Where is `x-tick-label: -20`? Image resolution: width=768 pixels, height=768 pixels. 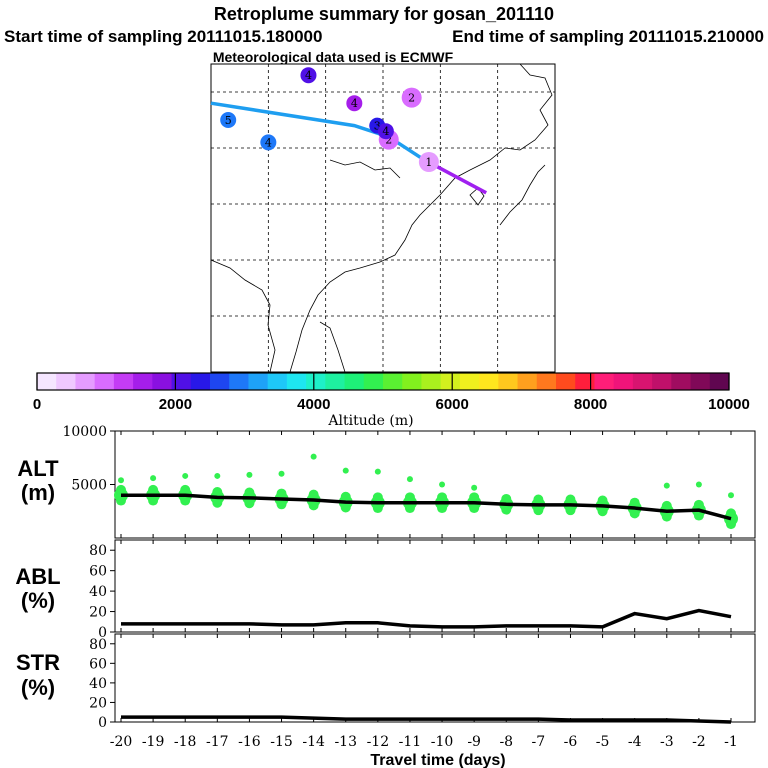 x-tick-label: -20 is located at coordinates (121, 742).